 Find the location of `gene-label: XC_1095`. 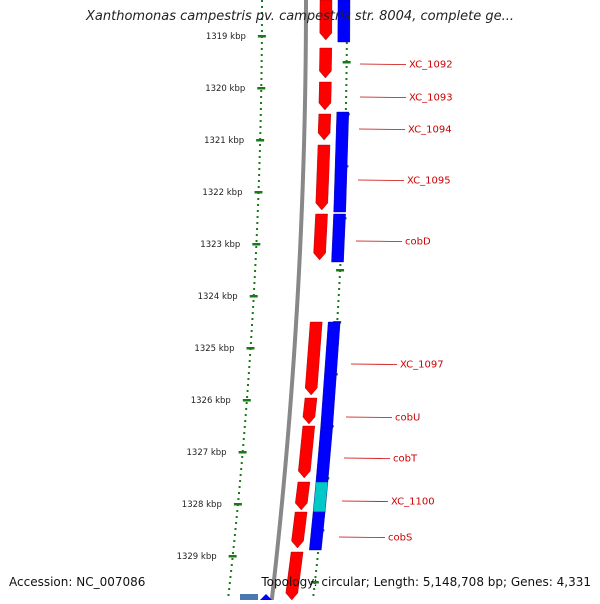

gene-label: XC_1095 is located at coordinates (429, 181).